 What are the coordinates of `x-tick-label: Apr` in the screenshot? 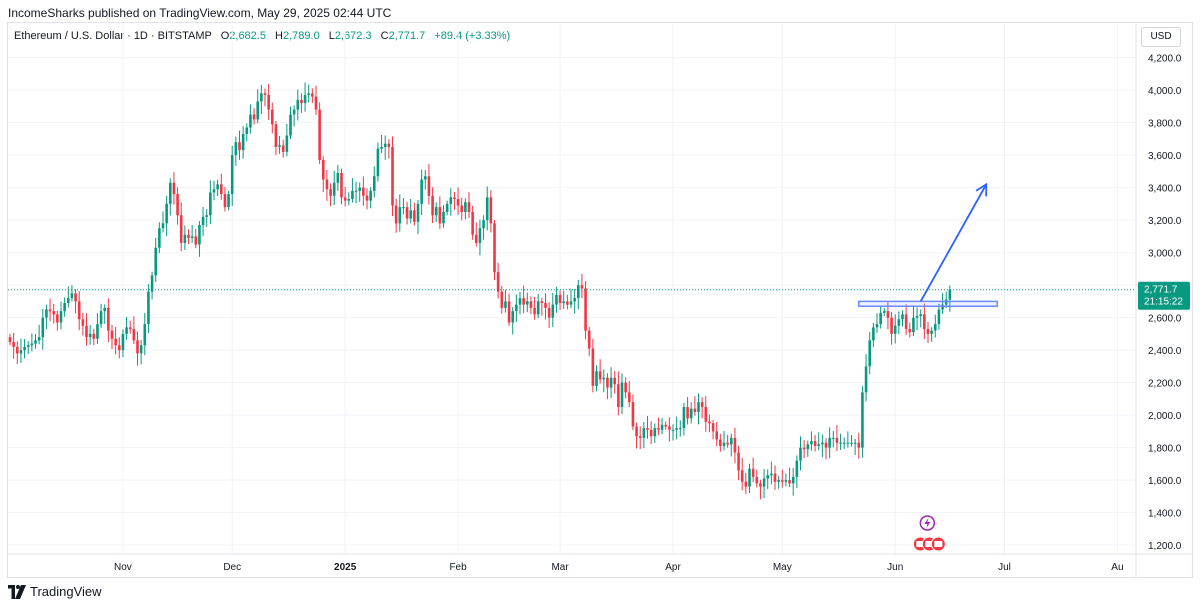 It's located at (673, 567).